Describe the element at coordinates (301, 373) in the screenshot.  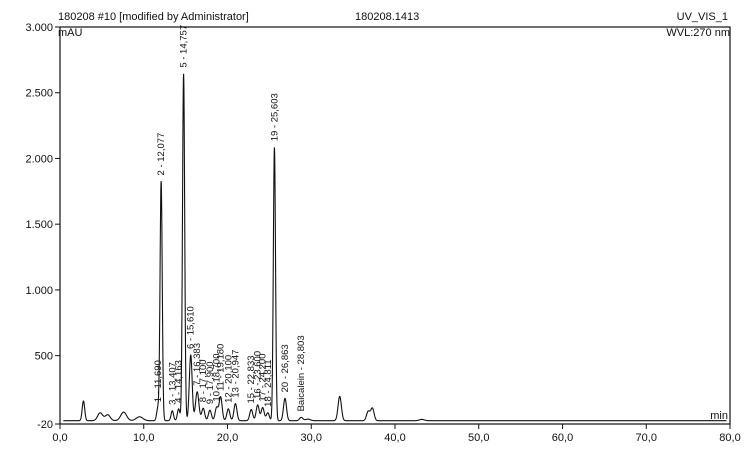
I see `peak-label: Baicalein - 28,803` at that location.